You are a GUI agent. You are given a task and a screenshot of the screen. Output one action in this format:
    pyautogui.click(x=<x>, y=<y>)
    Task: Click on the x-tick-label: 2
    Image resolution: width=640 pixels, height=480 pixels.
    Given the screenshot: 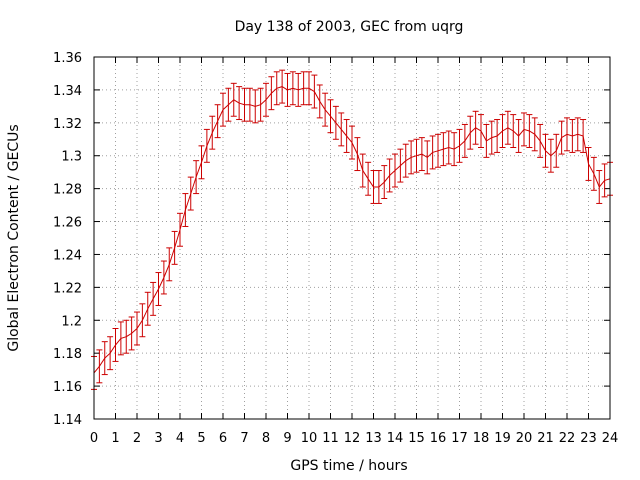 What is the action you would take?
    pyautogui.click(x=137, y=438)
    